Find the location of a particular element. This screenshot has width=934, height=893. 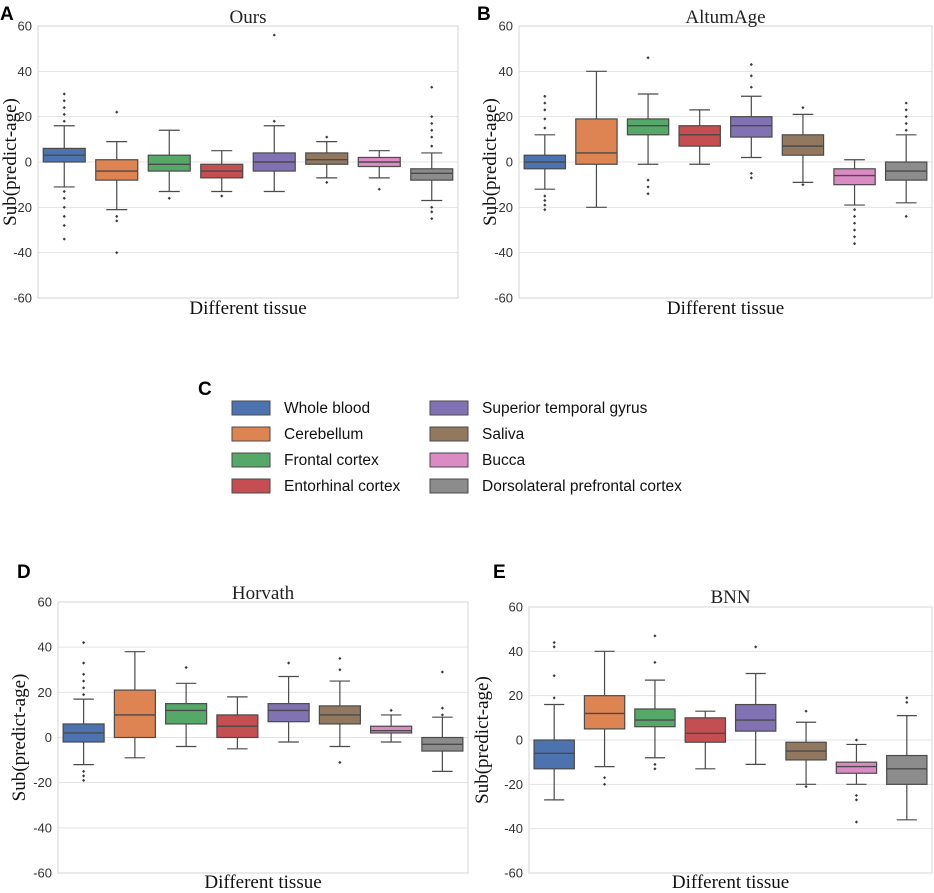

y-tick-label: -20 is located at coordinates (503, 207).